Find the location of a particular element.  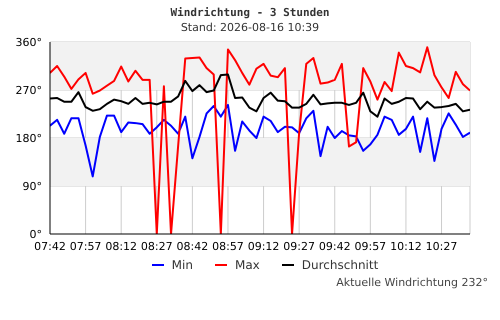

y-tick-label: 270° is located at coordinates (29, 90).